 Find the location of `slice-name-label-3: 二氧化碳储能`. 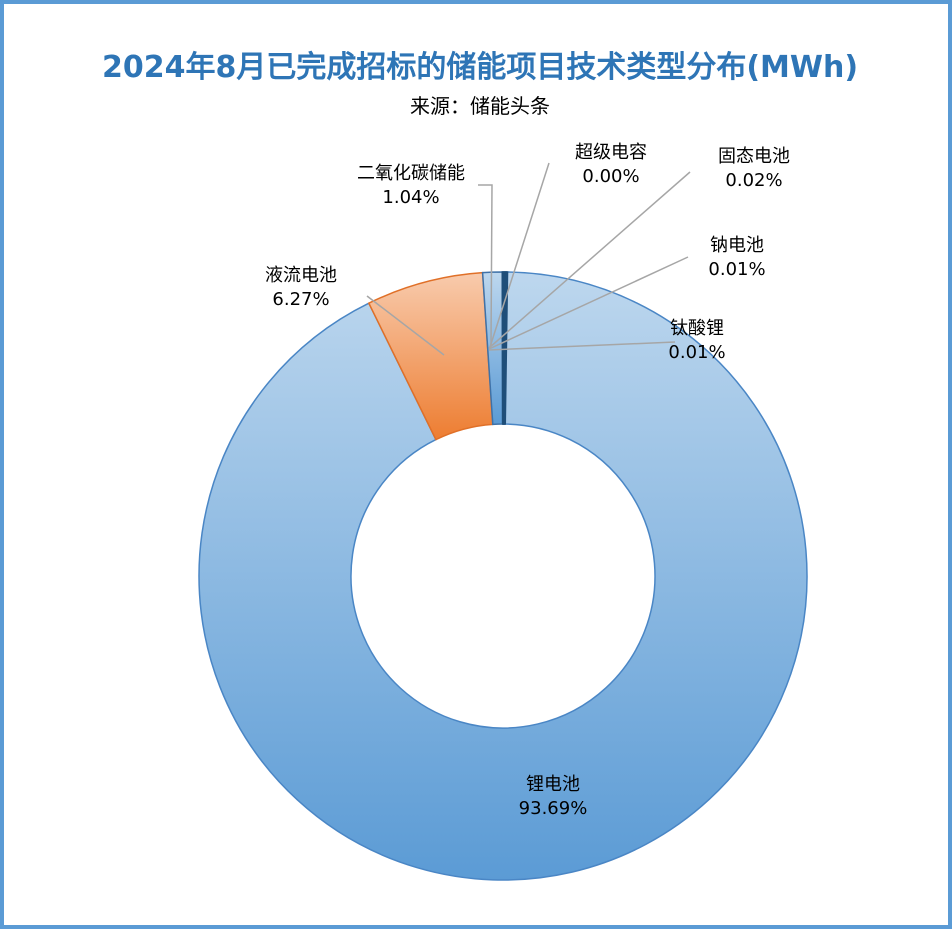

slice-name-label-3: 二氧化碳储能 is located at coordinates (411, 173).